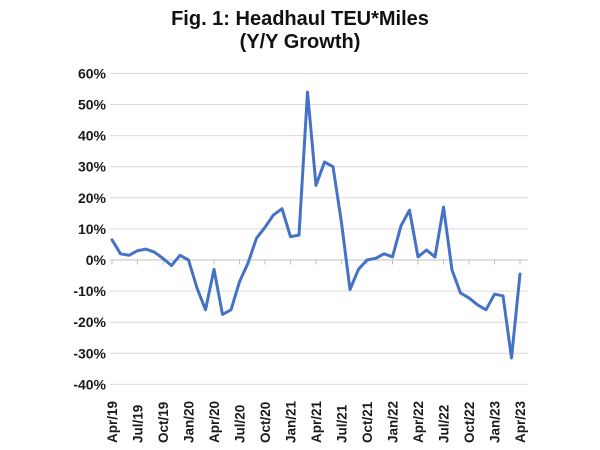  Describe the element at coordinates (342, 423) in the screenshot. I see `x-axis-label: Jul/21` at that location.